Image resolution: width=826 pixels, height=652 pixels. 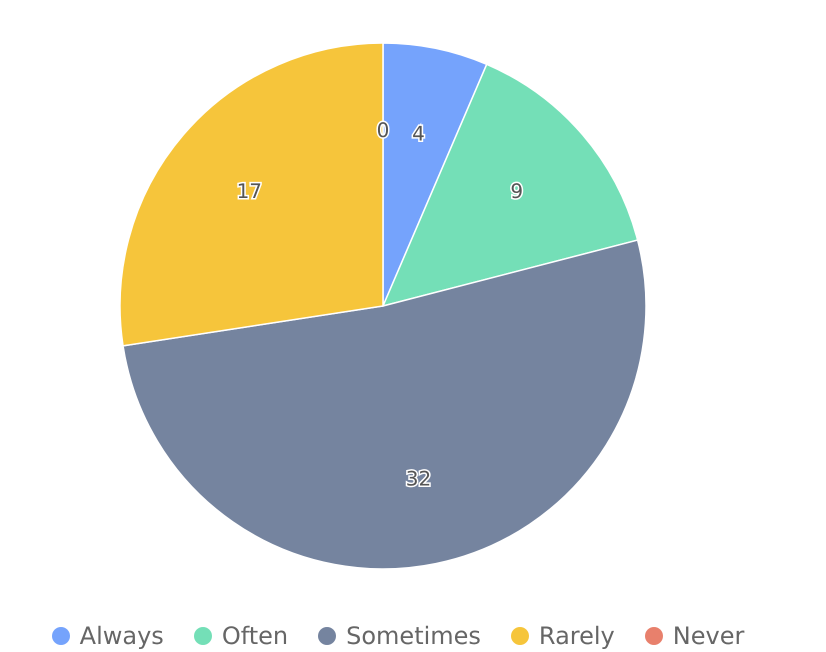 I want to click on legend-label: Sometimes, so click(x=413, y=636).